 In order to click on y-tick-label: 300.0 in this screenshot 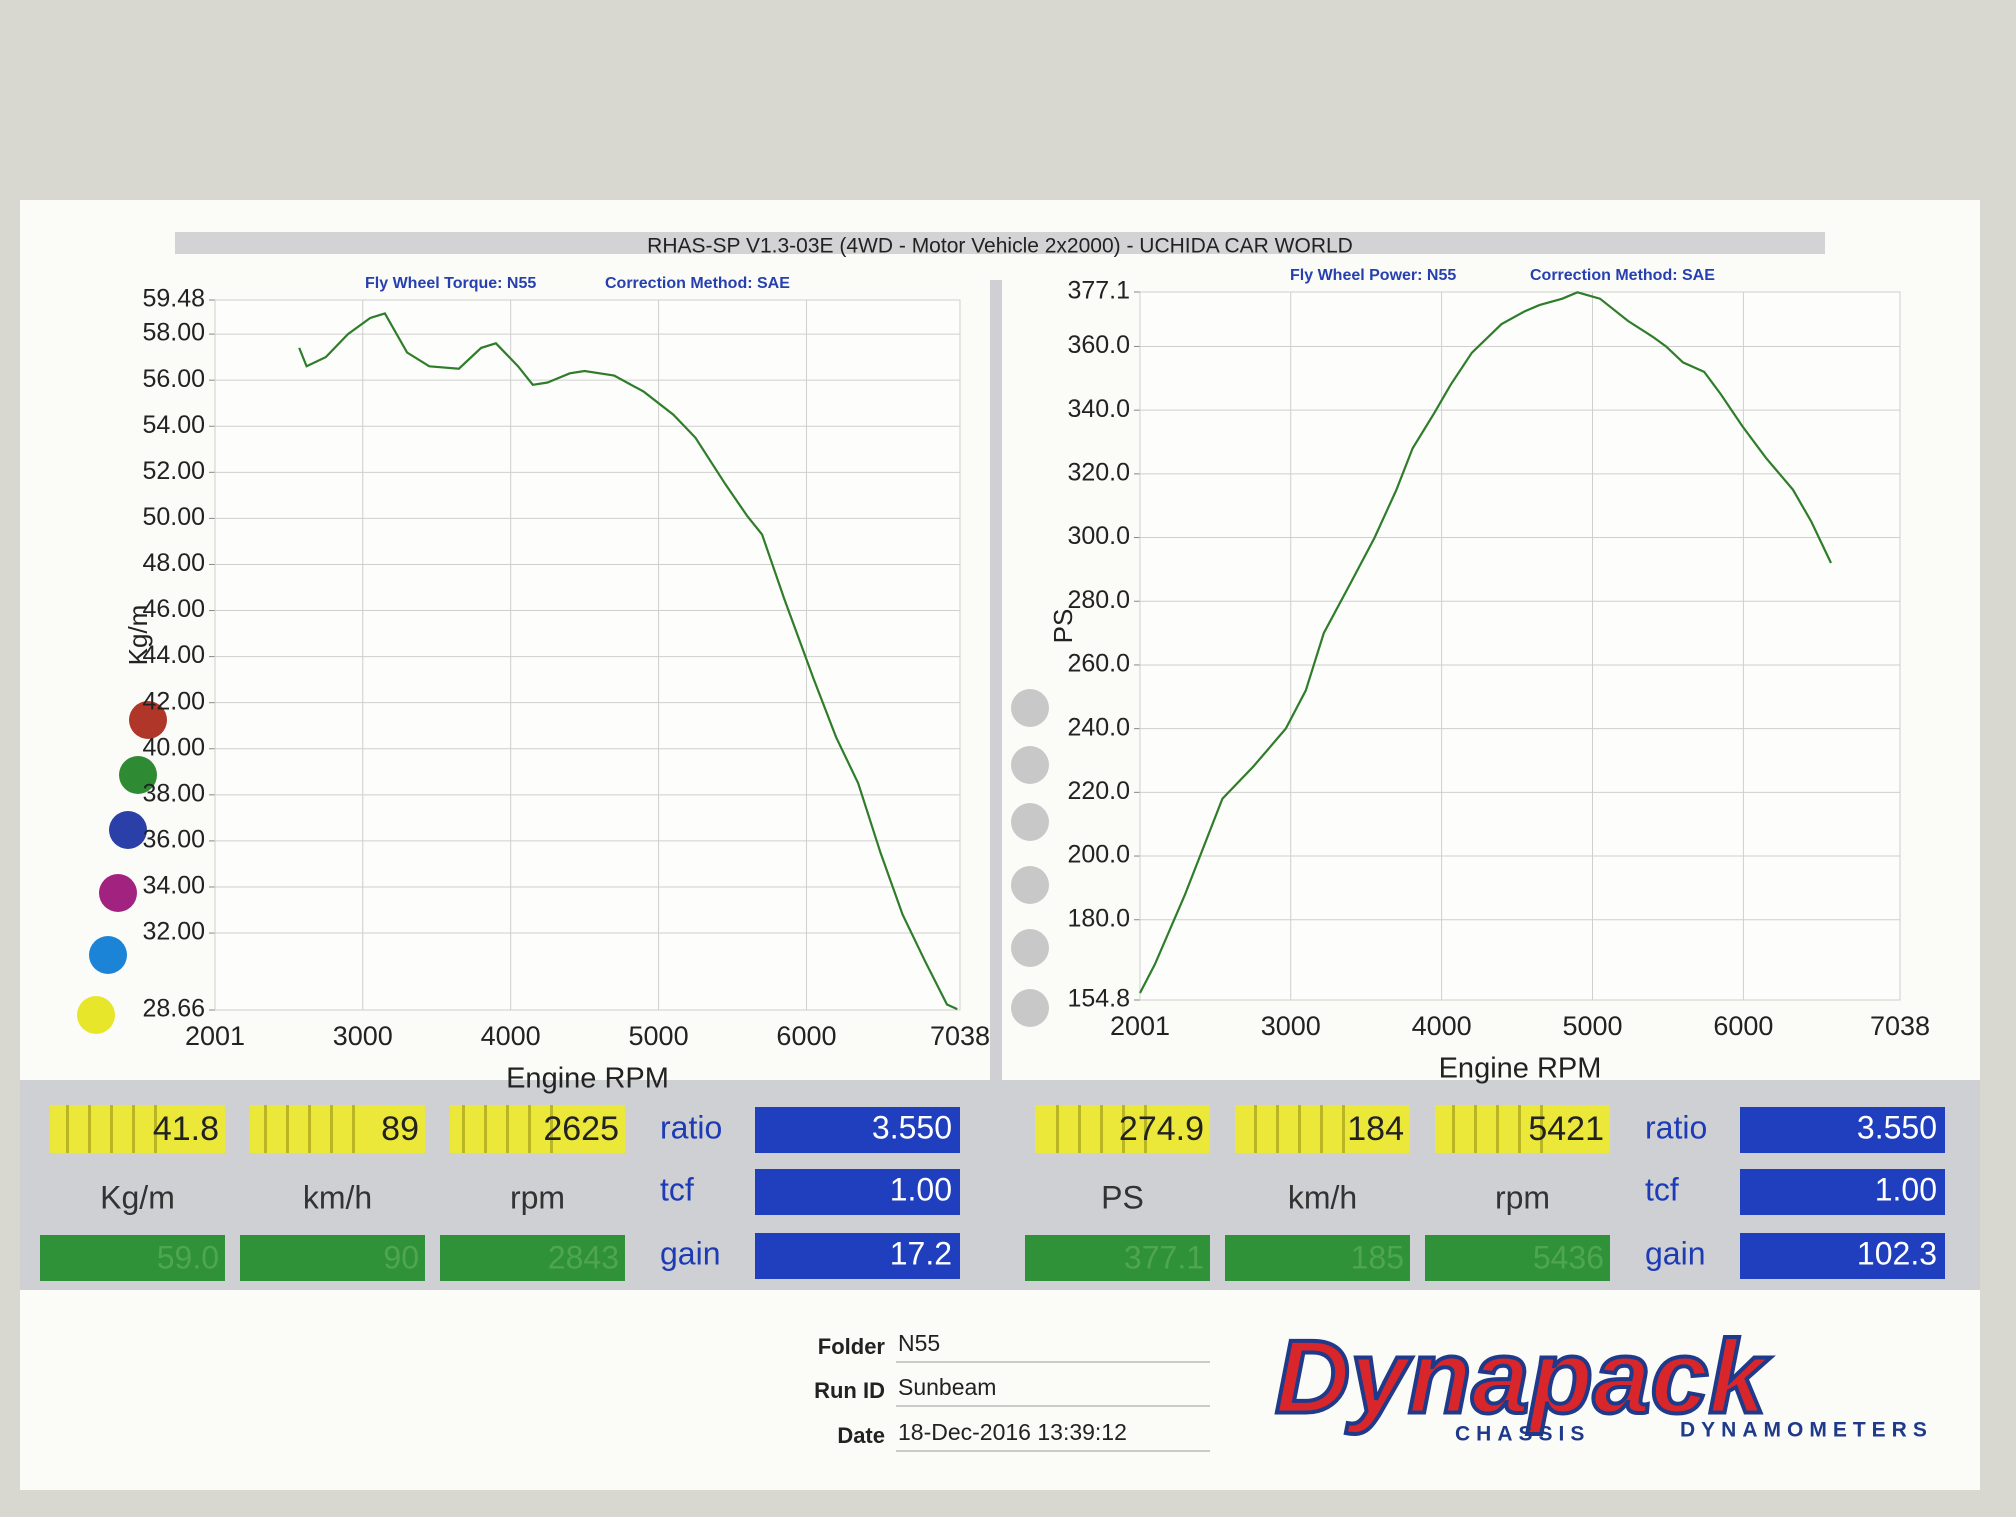, I will do `click(1098, 536)`.